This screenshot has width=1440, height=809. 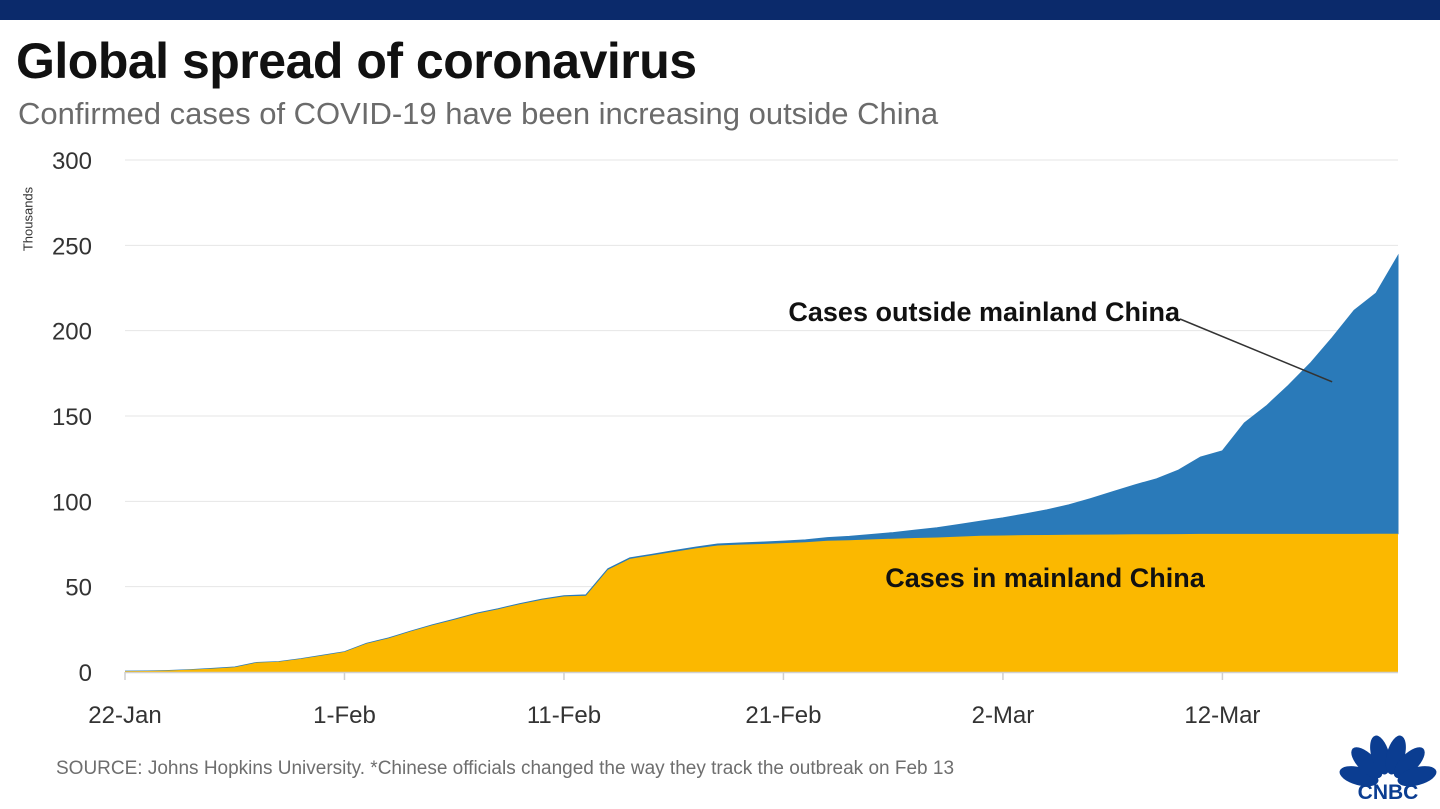 What do you see at coordinates (783, 715) in the screenshot?
I see `x-tick-label: 21-Feb` at bounding box center [783, 715].